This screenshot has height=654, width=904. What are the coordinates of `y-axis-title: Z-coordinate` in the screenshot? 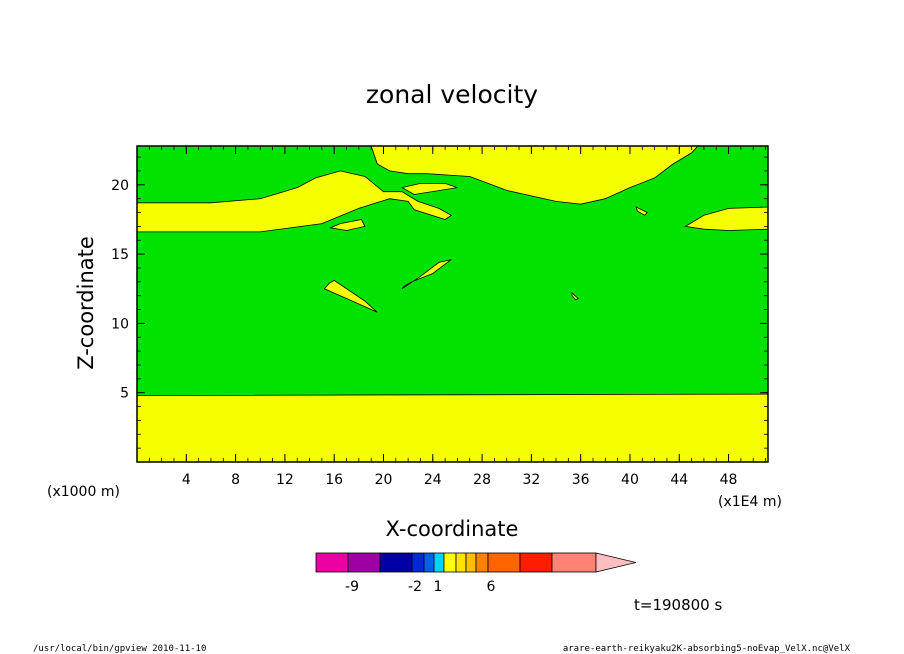 It's located at (86, 303).